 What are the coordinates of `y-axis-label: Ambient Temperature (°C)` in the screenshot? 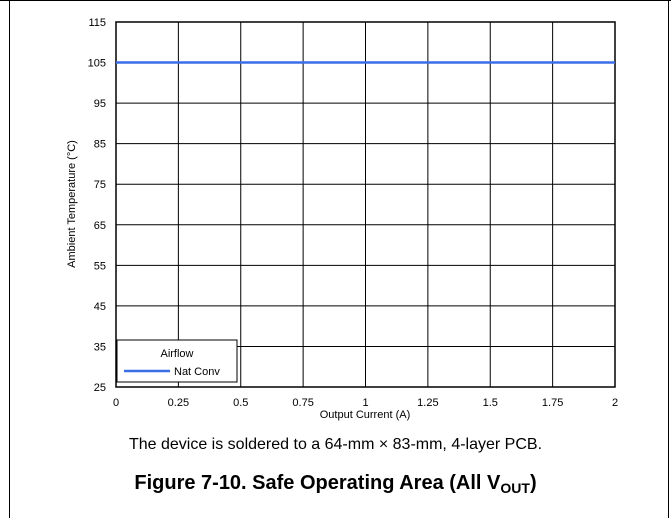 It's located at (72, 204).